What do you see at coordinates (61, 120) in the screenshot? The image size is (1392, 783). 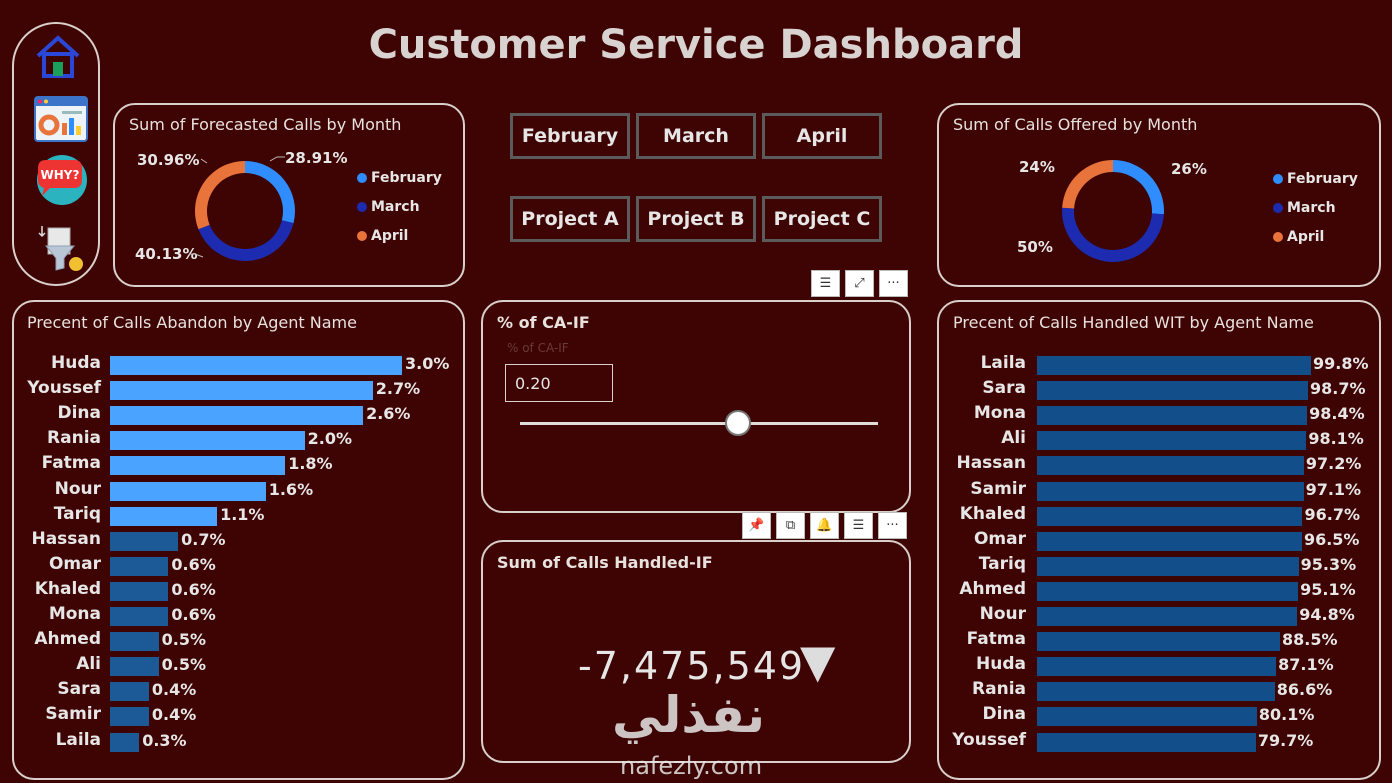 I see `dashboard-icon` at bounding box center [61, 120].